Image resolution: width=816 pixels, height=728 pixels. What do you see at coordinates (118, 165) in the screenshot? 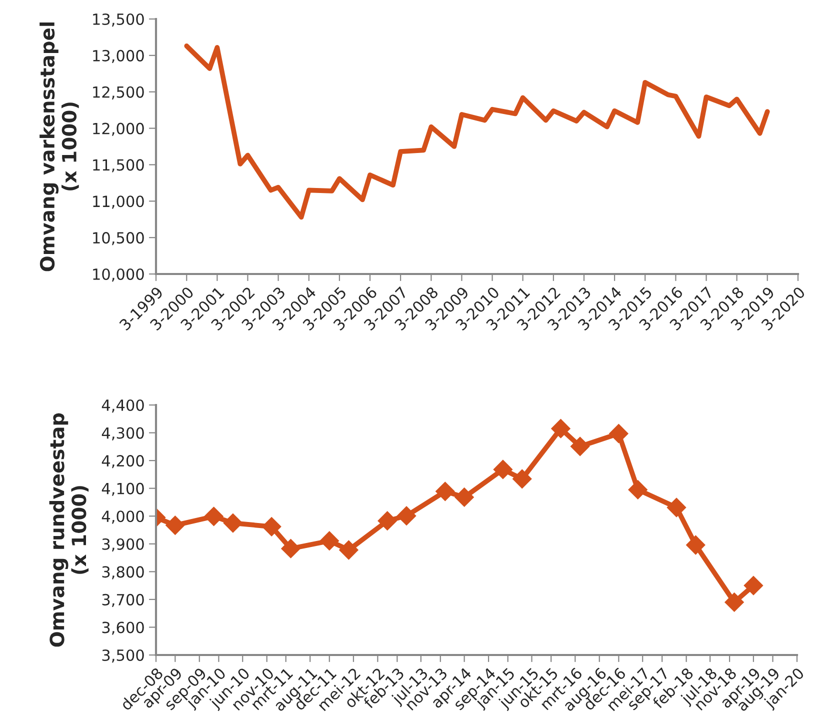
I see `y-tick-label: 11,500` at bounding box center [118, 165].